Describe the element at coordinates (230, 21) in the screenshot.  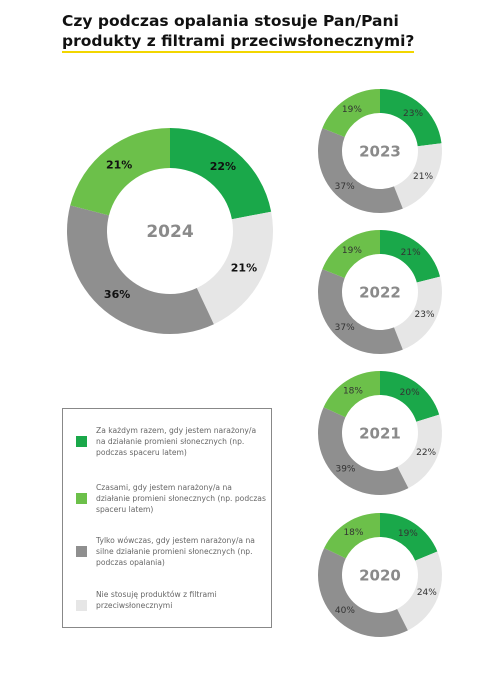
I see `title-line: Czy podczas opalania stosuje Pan/Pani` at that location.